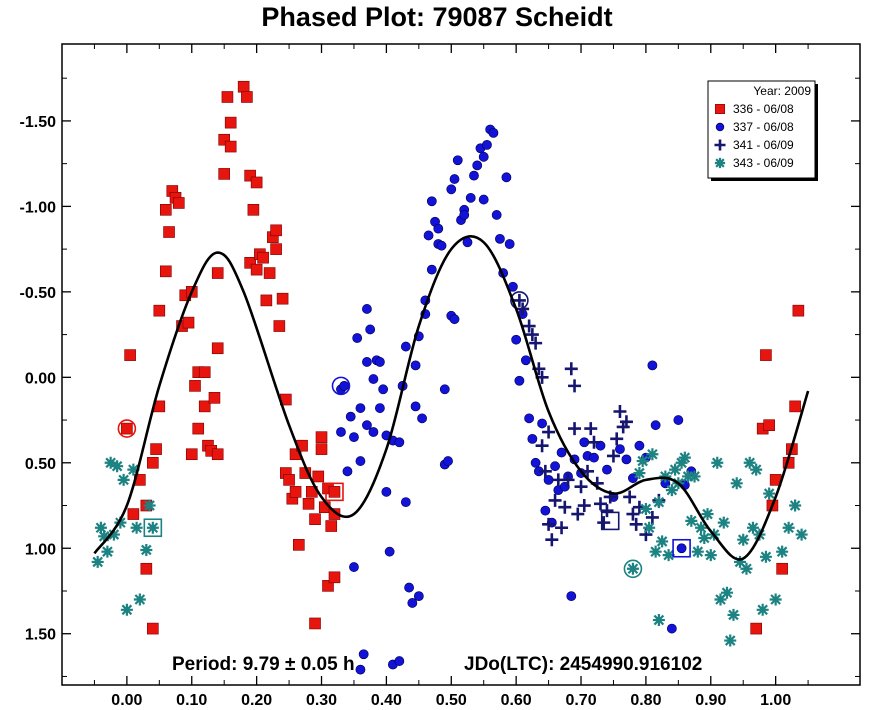  I want to click on legend-marker-asterisk, so click(720, 163).